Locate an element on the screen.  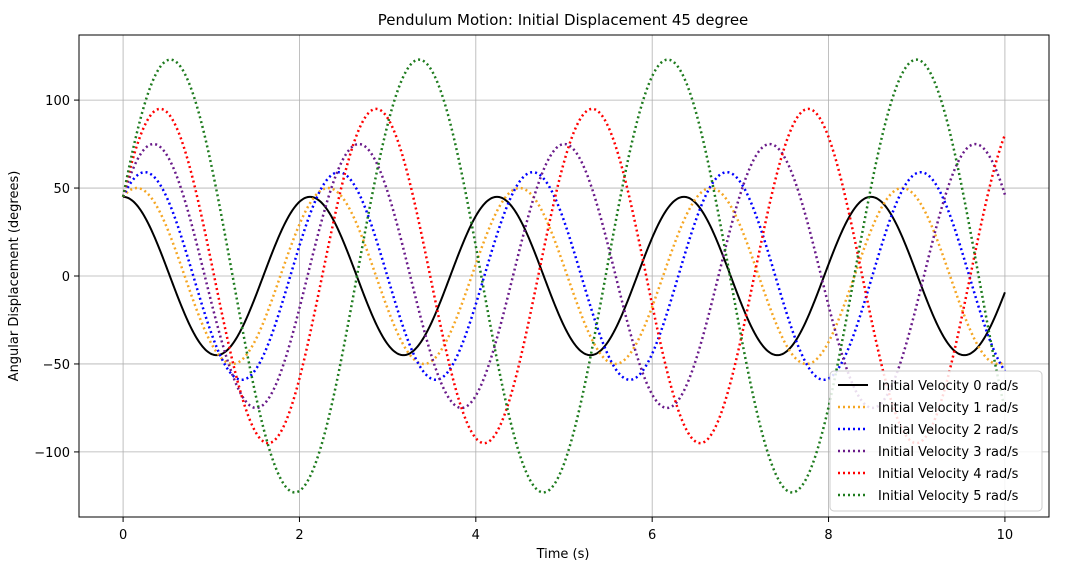
legend-label: Initial Velocity 3 rad/s is located at coordinates (948, 452).